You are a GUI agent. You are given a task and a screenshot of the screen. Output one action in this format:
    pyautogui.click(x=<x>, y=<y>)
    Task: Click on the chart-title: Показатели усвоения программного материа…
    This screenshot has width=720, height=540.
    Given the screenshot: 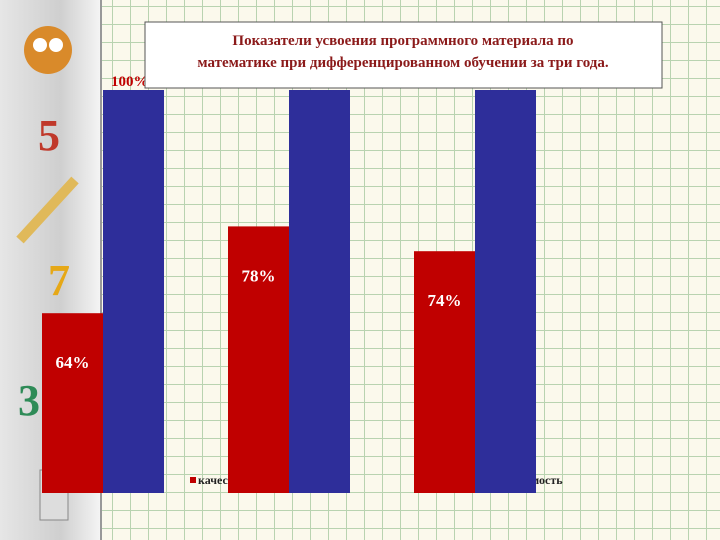 What is the action you would take?
    pyautogui.click(x=402, y=41)
    